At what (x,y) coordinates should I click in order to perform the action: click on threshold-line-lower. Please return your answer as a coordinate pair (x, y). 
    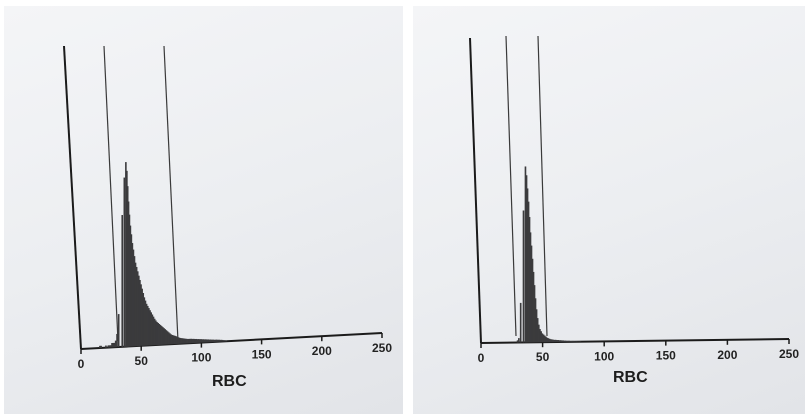
    Looking at the image, I should click on (511, 186).